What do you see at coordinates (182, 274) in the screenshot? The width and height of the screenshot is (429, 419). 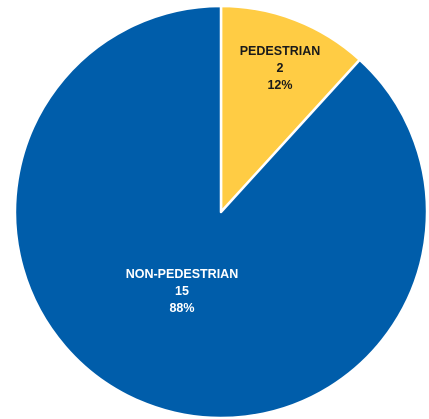 I see `slice-category-label: NON-PEDESTRIAN` at bounding box center [182, 274].